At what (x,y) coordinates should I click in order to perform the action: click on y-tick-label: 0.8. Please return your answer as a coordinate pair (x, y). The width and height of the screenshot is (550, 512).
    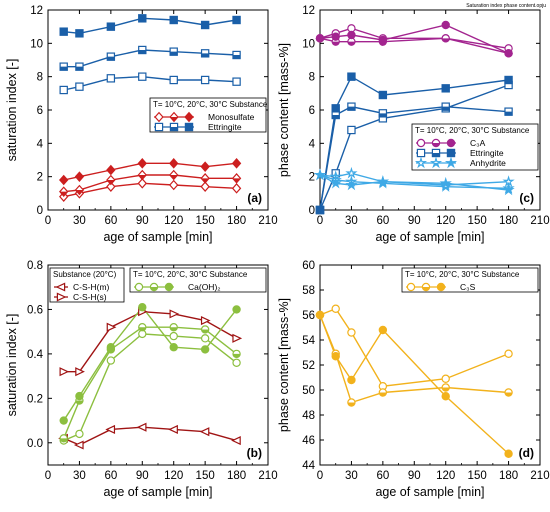
    Looking at the image, I should click on (35, 266).